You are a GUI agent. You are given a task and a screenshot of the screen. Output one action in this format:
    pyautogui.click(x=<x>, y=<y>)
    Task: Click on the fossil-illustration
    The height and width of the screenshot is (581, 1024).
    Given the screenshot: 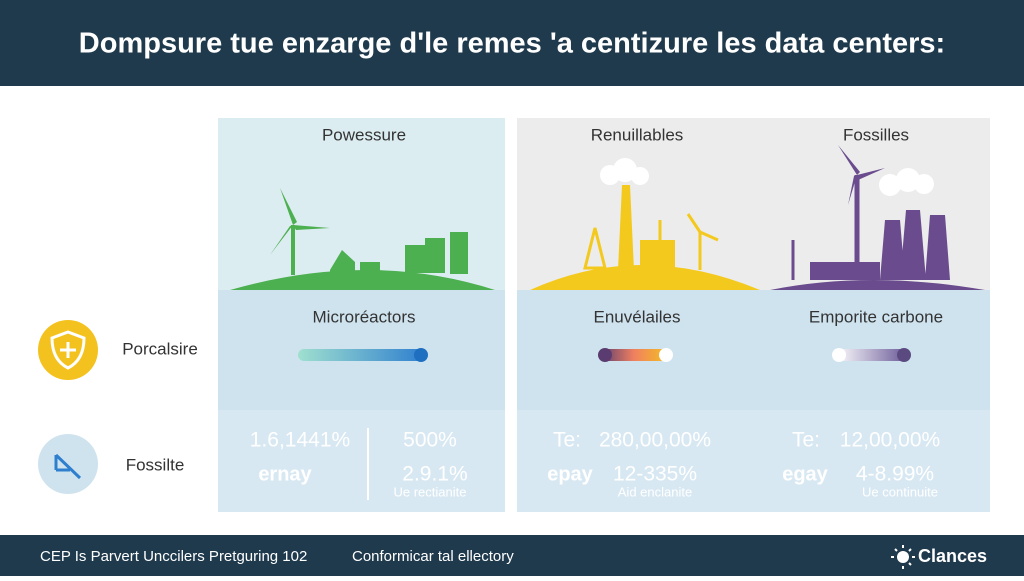 What is the action you would take?
    pyautogui.click(x=877, y=217)
    